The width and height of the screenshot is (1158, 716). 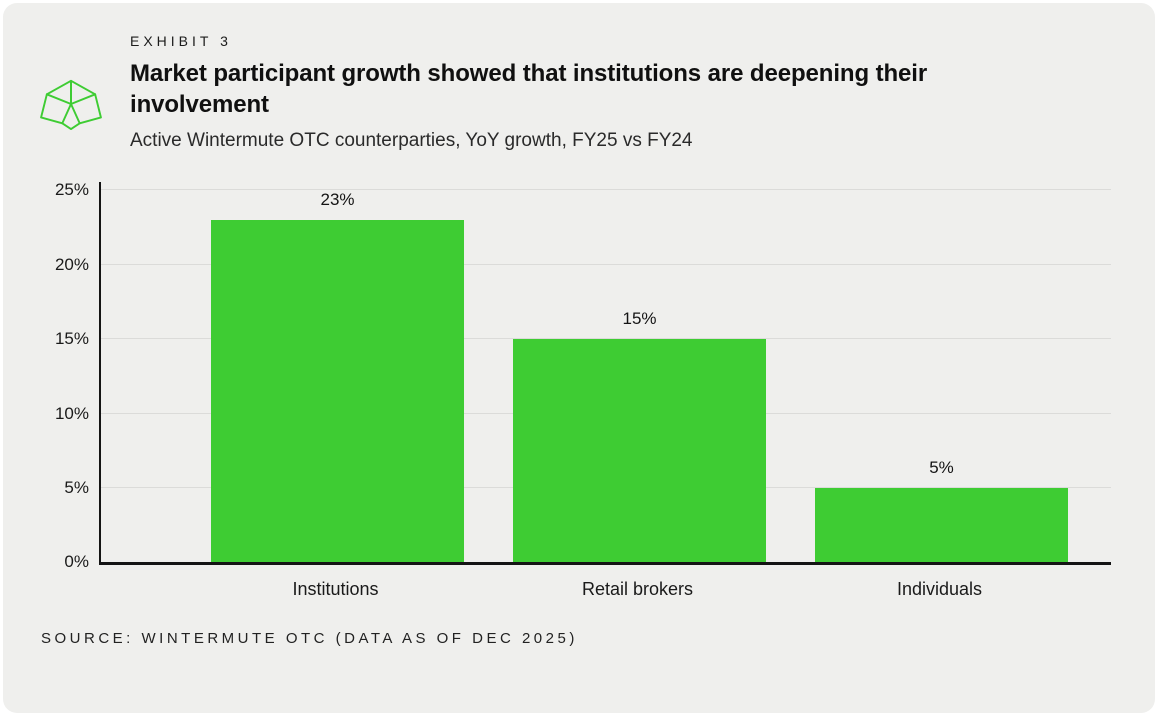 What do you see at coordinates (76, 562) in the screenshot?
I see `y-tick-label: 0%` at bounding box center [76, 562].